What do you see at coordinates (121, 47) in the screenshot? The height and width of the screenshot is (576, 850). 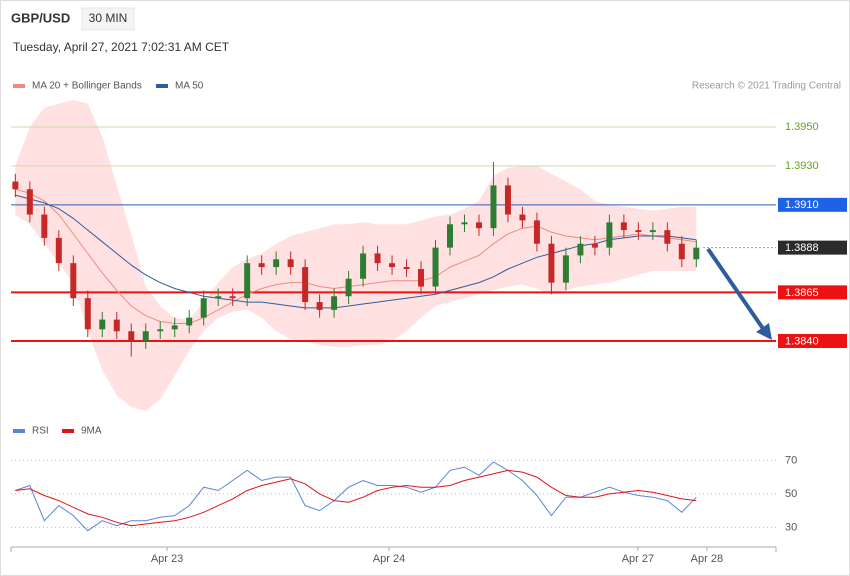 I see `datetime: Tuesday, April 27, 2021 7:02:31 AM CET` at bounding box center [121, 47].